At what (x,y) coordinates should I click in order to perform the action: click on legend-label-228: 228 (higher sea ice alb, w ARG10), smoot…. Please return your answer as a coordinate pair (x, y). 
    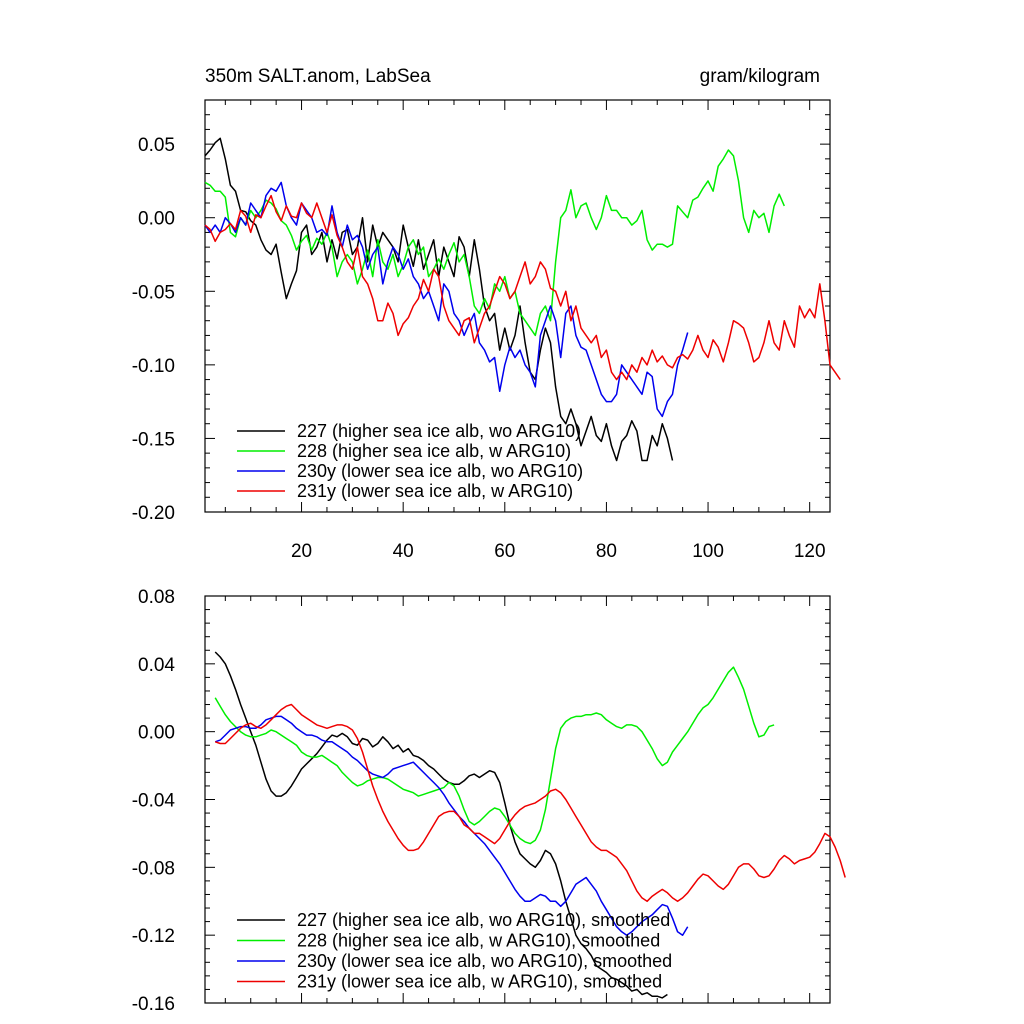
    Looking at the image, I should click on (478, 941).